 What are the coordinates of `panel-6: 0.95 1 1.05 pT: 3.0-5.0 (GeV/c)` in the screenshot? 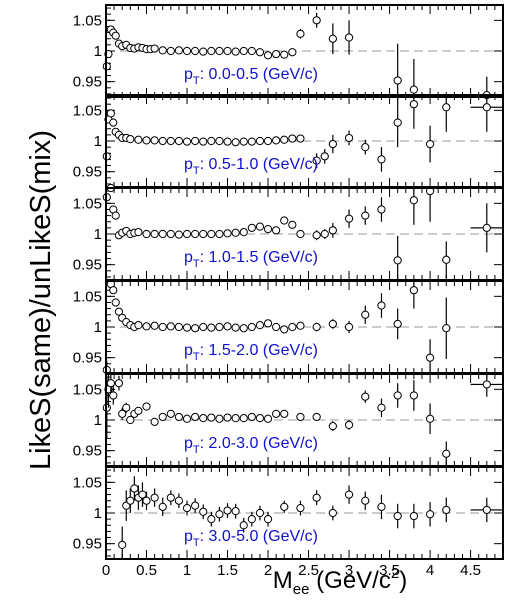 It's located at (288, 513).